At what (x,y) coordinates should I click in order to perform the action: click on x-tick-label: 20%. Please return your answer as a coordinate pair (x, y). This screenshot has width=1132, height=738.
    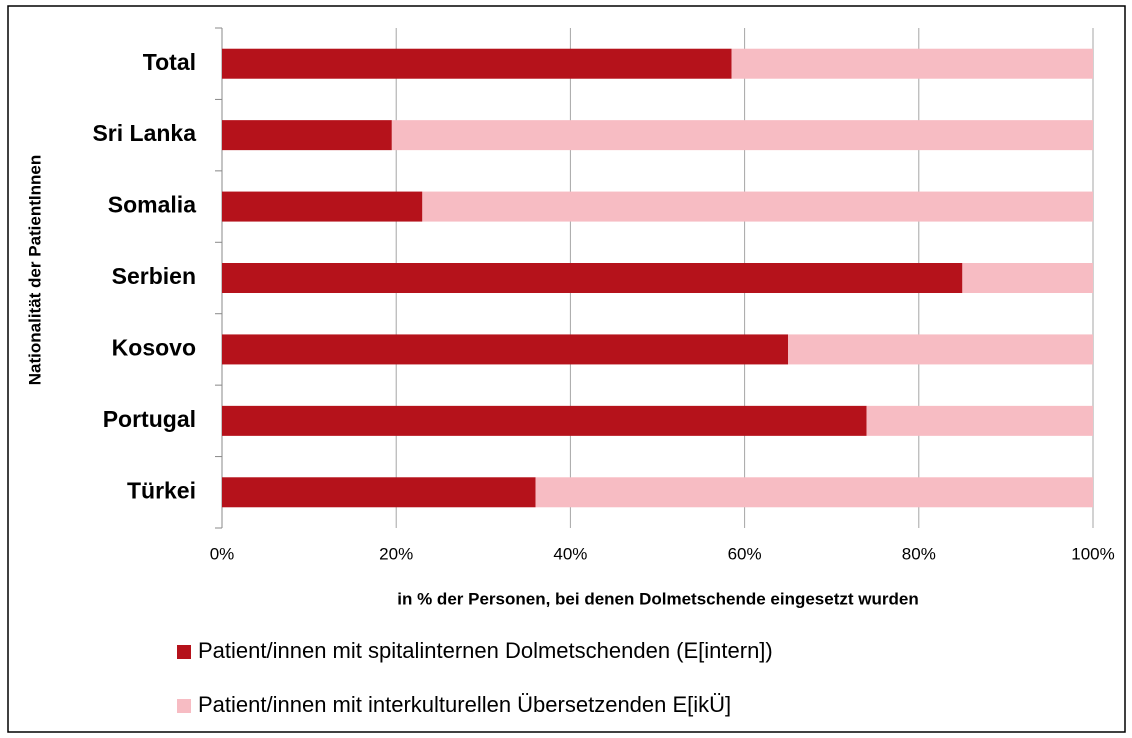
    Looking at the image, I should click on (396, 553).